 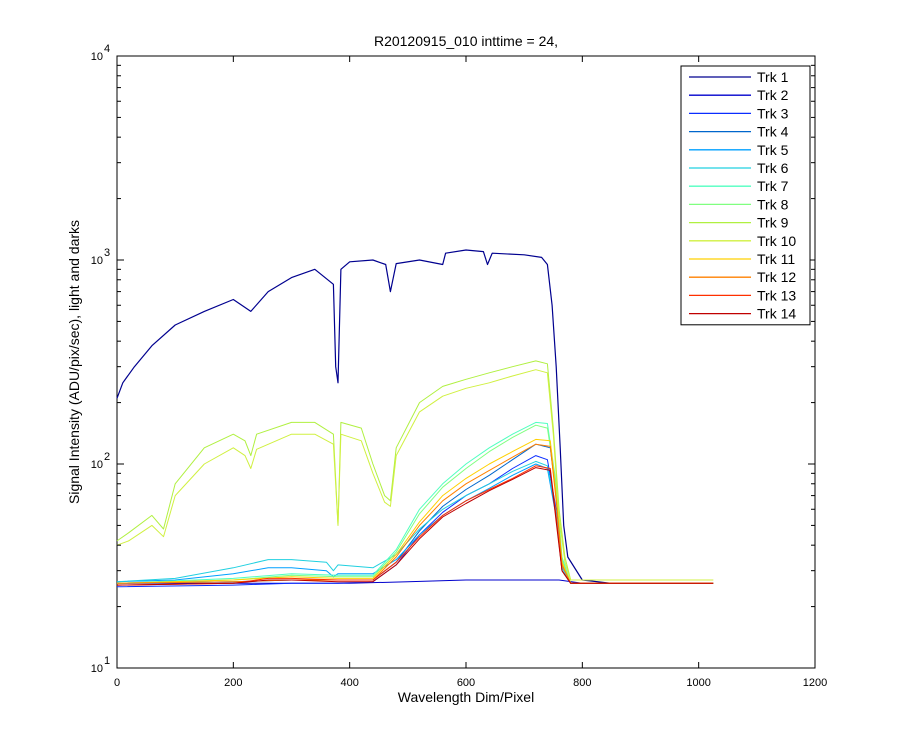 What do you see at coordinates (776, 295) in the screenshot?
I see `legend-label: Trk 13` at bounding box center [776, 295].